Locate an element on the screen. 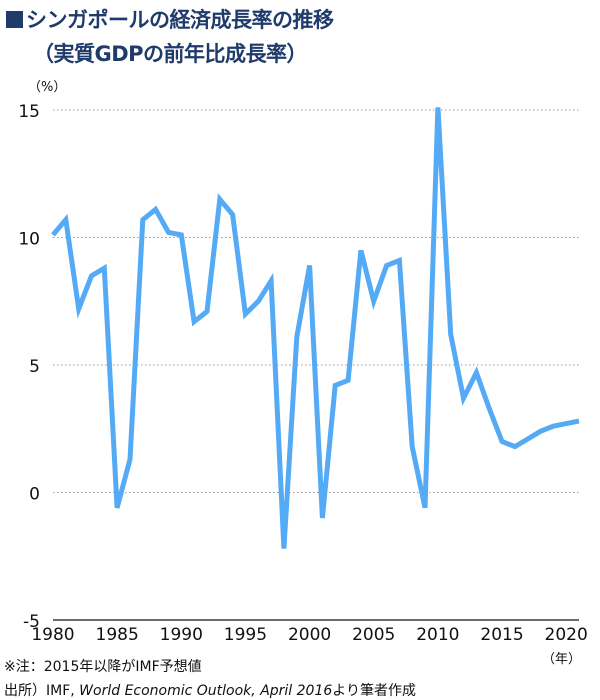  x-tick-label: 2015 is located at coordinates (501, 635).